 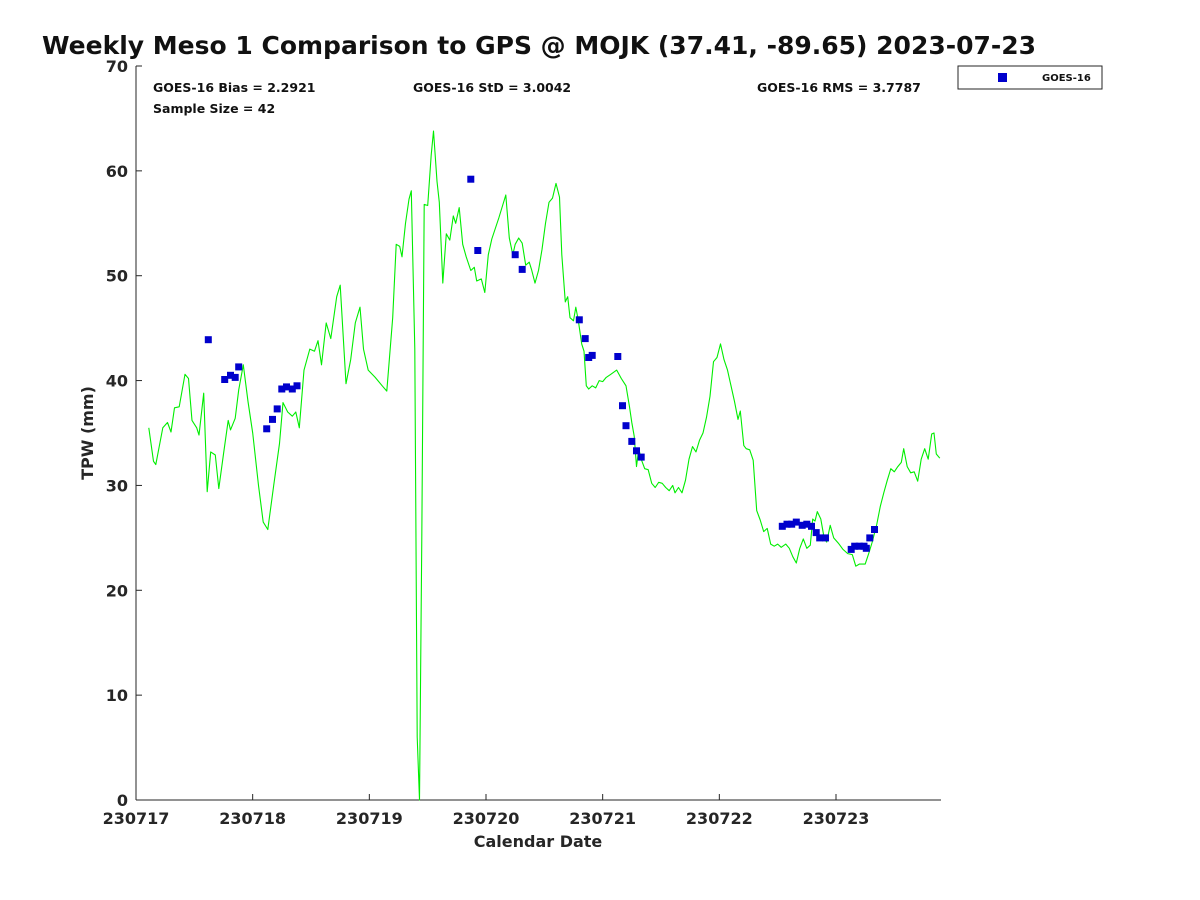 What do you see at coordinates (1066, 78) in the screenshot?
I see `legend-label-goes16: GOES-16` at bounding box center [1066, 78].